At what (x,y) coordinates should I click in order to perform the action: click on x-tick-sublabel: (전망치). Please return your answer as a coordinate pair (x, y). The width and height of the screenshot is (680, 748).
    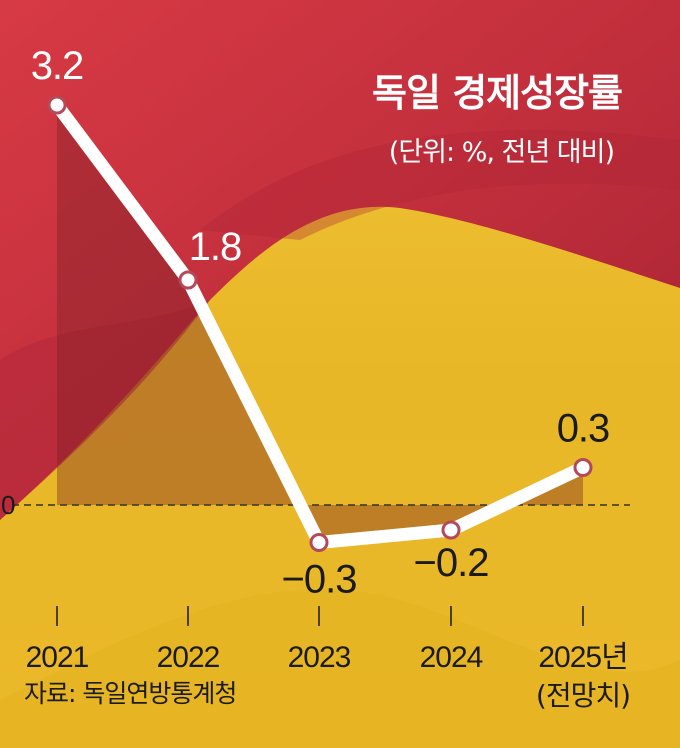
    Looking at the image, I should click on (583, 695).